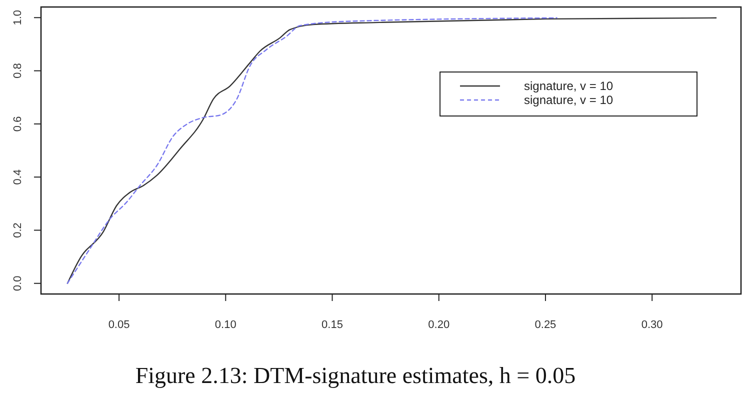  I want to click on x-tick-label: 0.20, so click(439, 325).